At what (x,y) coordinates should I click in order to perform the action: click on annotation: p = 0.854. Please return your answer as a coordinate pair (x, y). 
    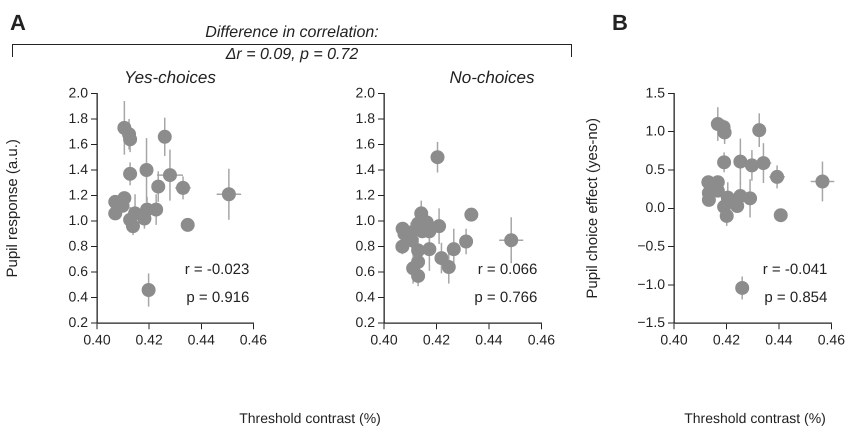
    Looking at the image, I should click on (796, 297).